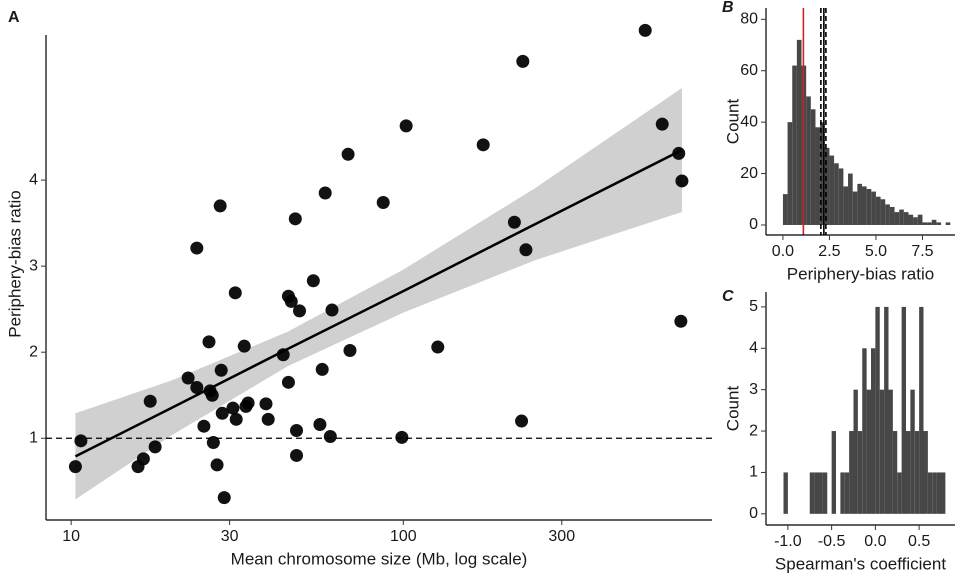  Describe the element at coordinates (732, 122) in the screenshot. I see `y-axis-title: Count` at that location.